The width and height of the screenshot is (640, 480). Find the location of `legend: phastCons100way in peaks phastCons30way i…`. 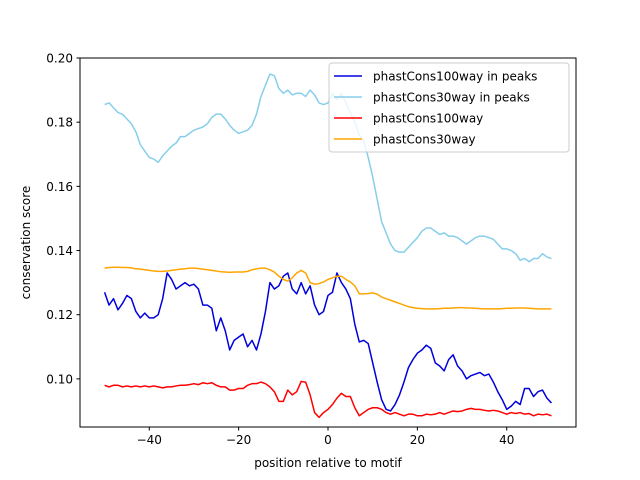

legend: phastCons100way in peaks phastCons30way i… is located at coordinates (449, 107).